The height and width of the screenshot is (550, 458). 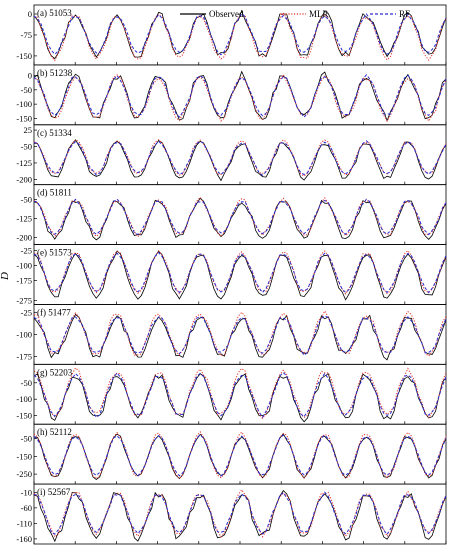 I want to click on legend: Observed MLR RF, so click(x=295, y=14).